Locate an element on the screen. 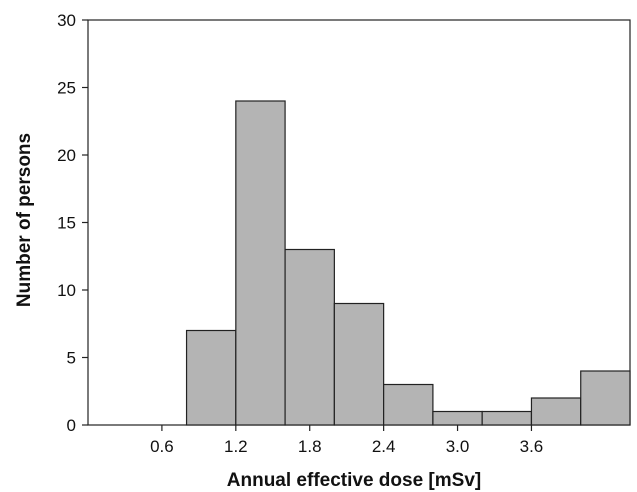 The height and width of the screenshot is (492, 637). y-axis-label: Number of persons is located at coordinates (24, 220).